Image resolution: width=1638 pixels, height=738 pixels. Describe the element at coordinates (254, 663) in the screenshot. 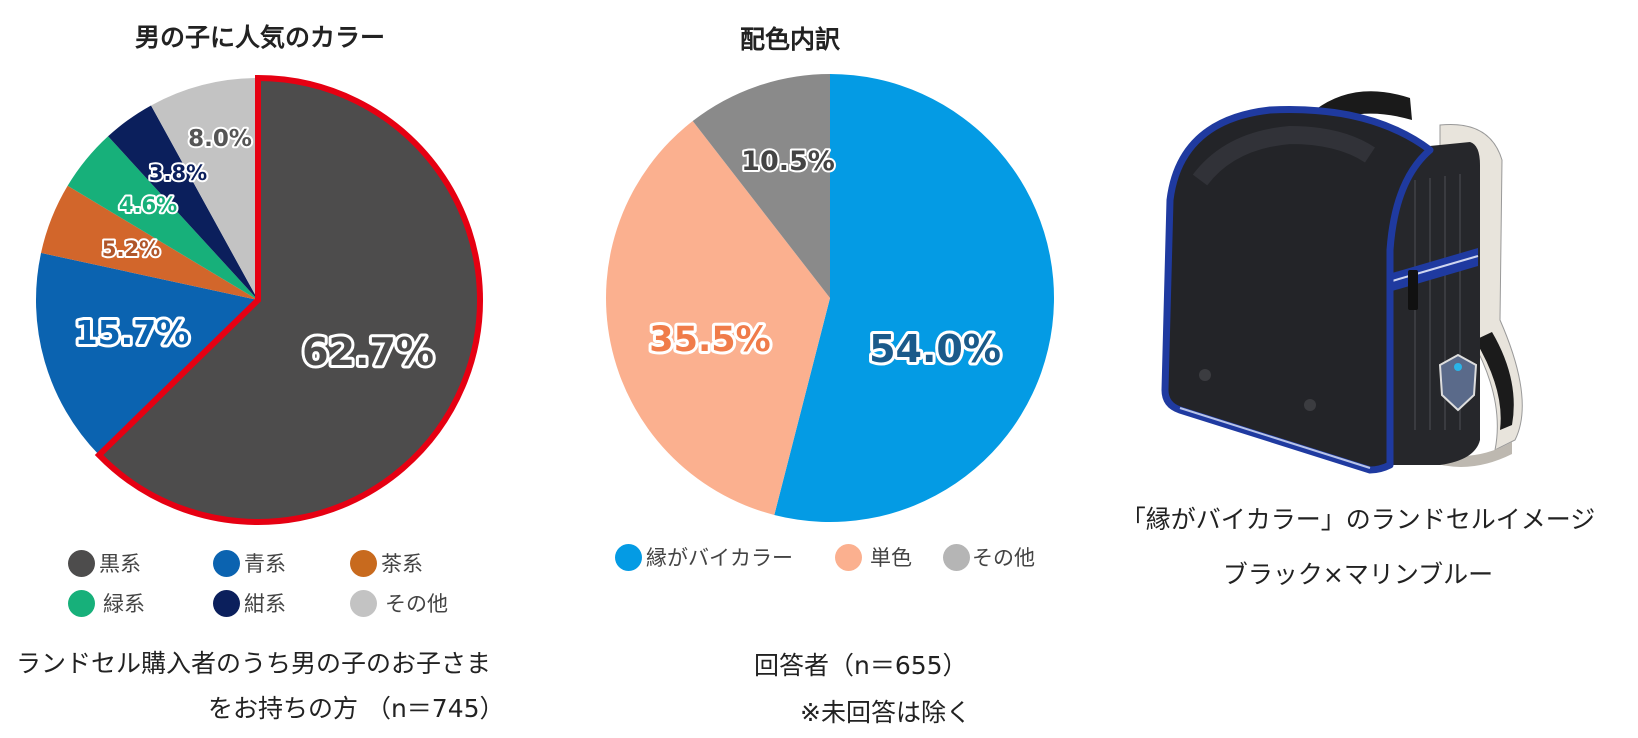

I see `left-chart-note-line1: ランドセル購入者のうち男の子のお子さま` at that location.